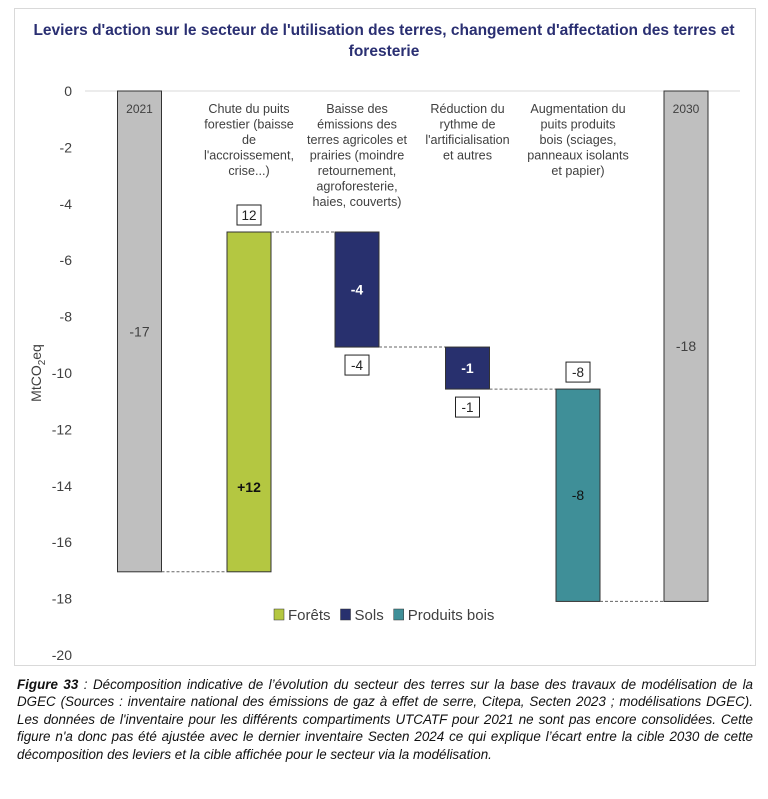  Describe the element at coordinates (577, 109) in the screenshot. I see `category-label: Augmentation du` at that location.